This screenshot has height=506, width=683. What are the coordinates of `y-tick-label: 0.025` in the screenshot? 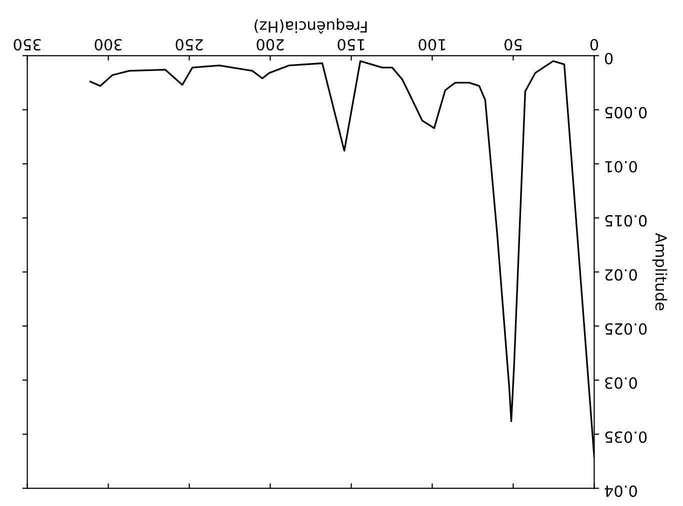 It's located at (626, 329).